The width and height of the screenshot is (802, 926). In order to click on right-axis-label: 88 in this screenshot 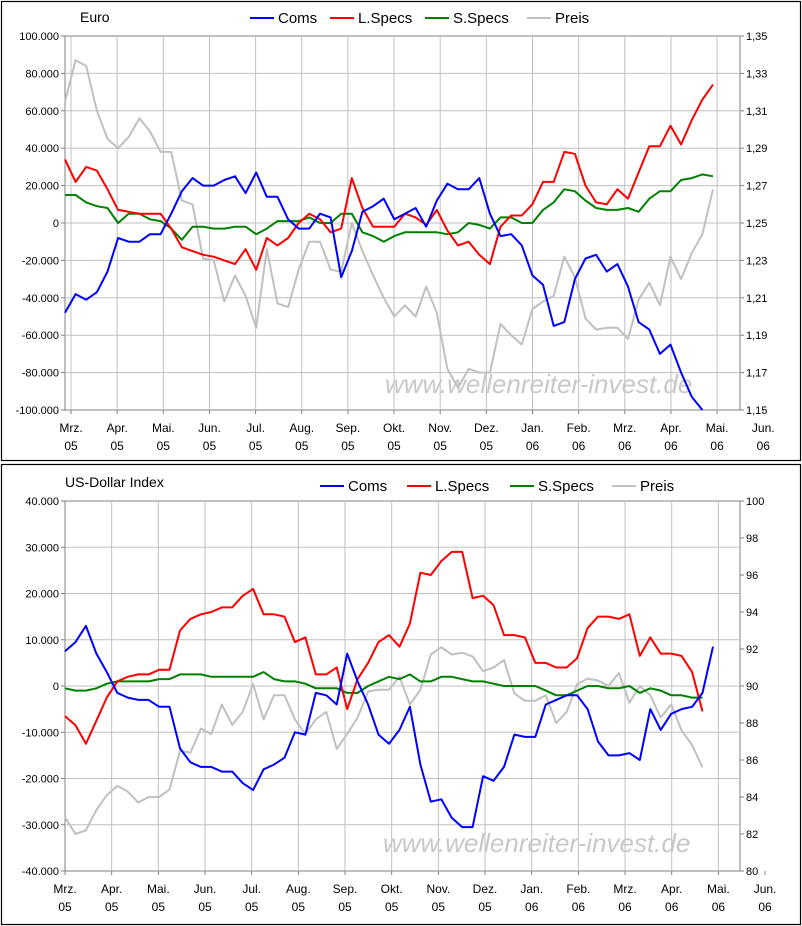, I will do `click(752, 724)`.